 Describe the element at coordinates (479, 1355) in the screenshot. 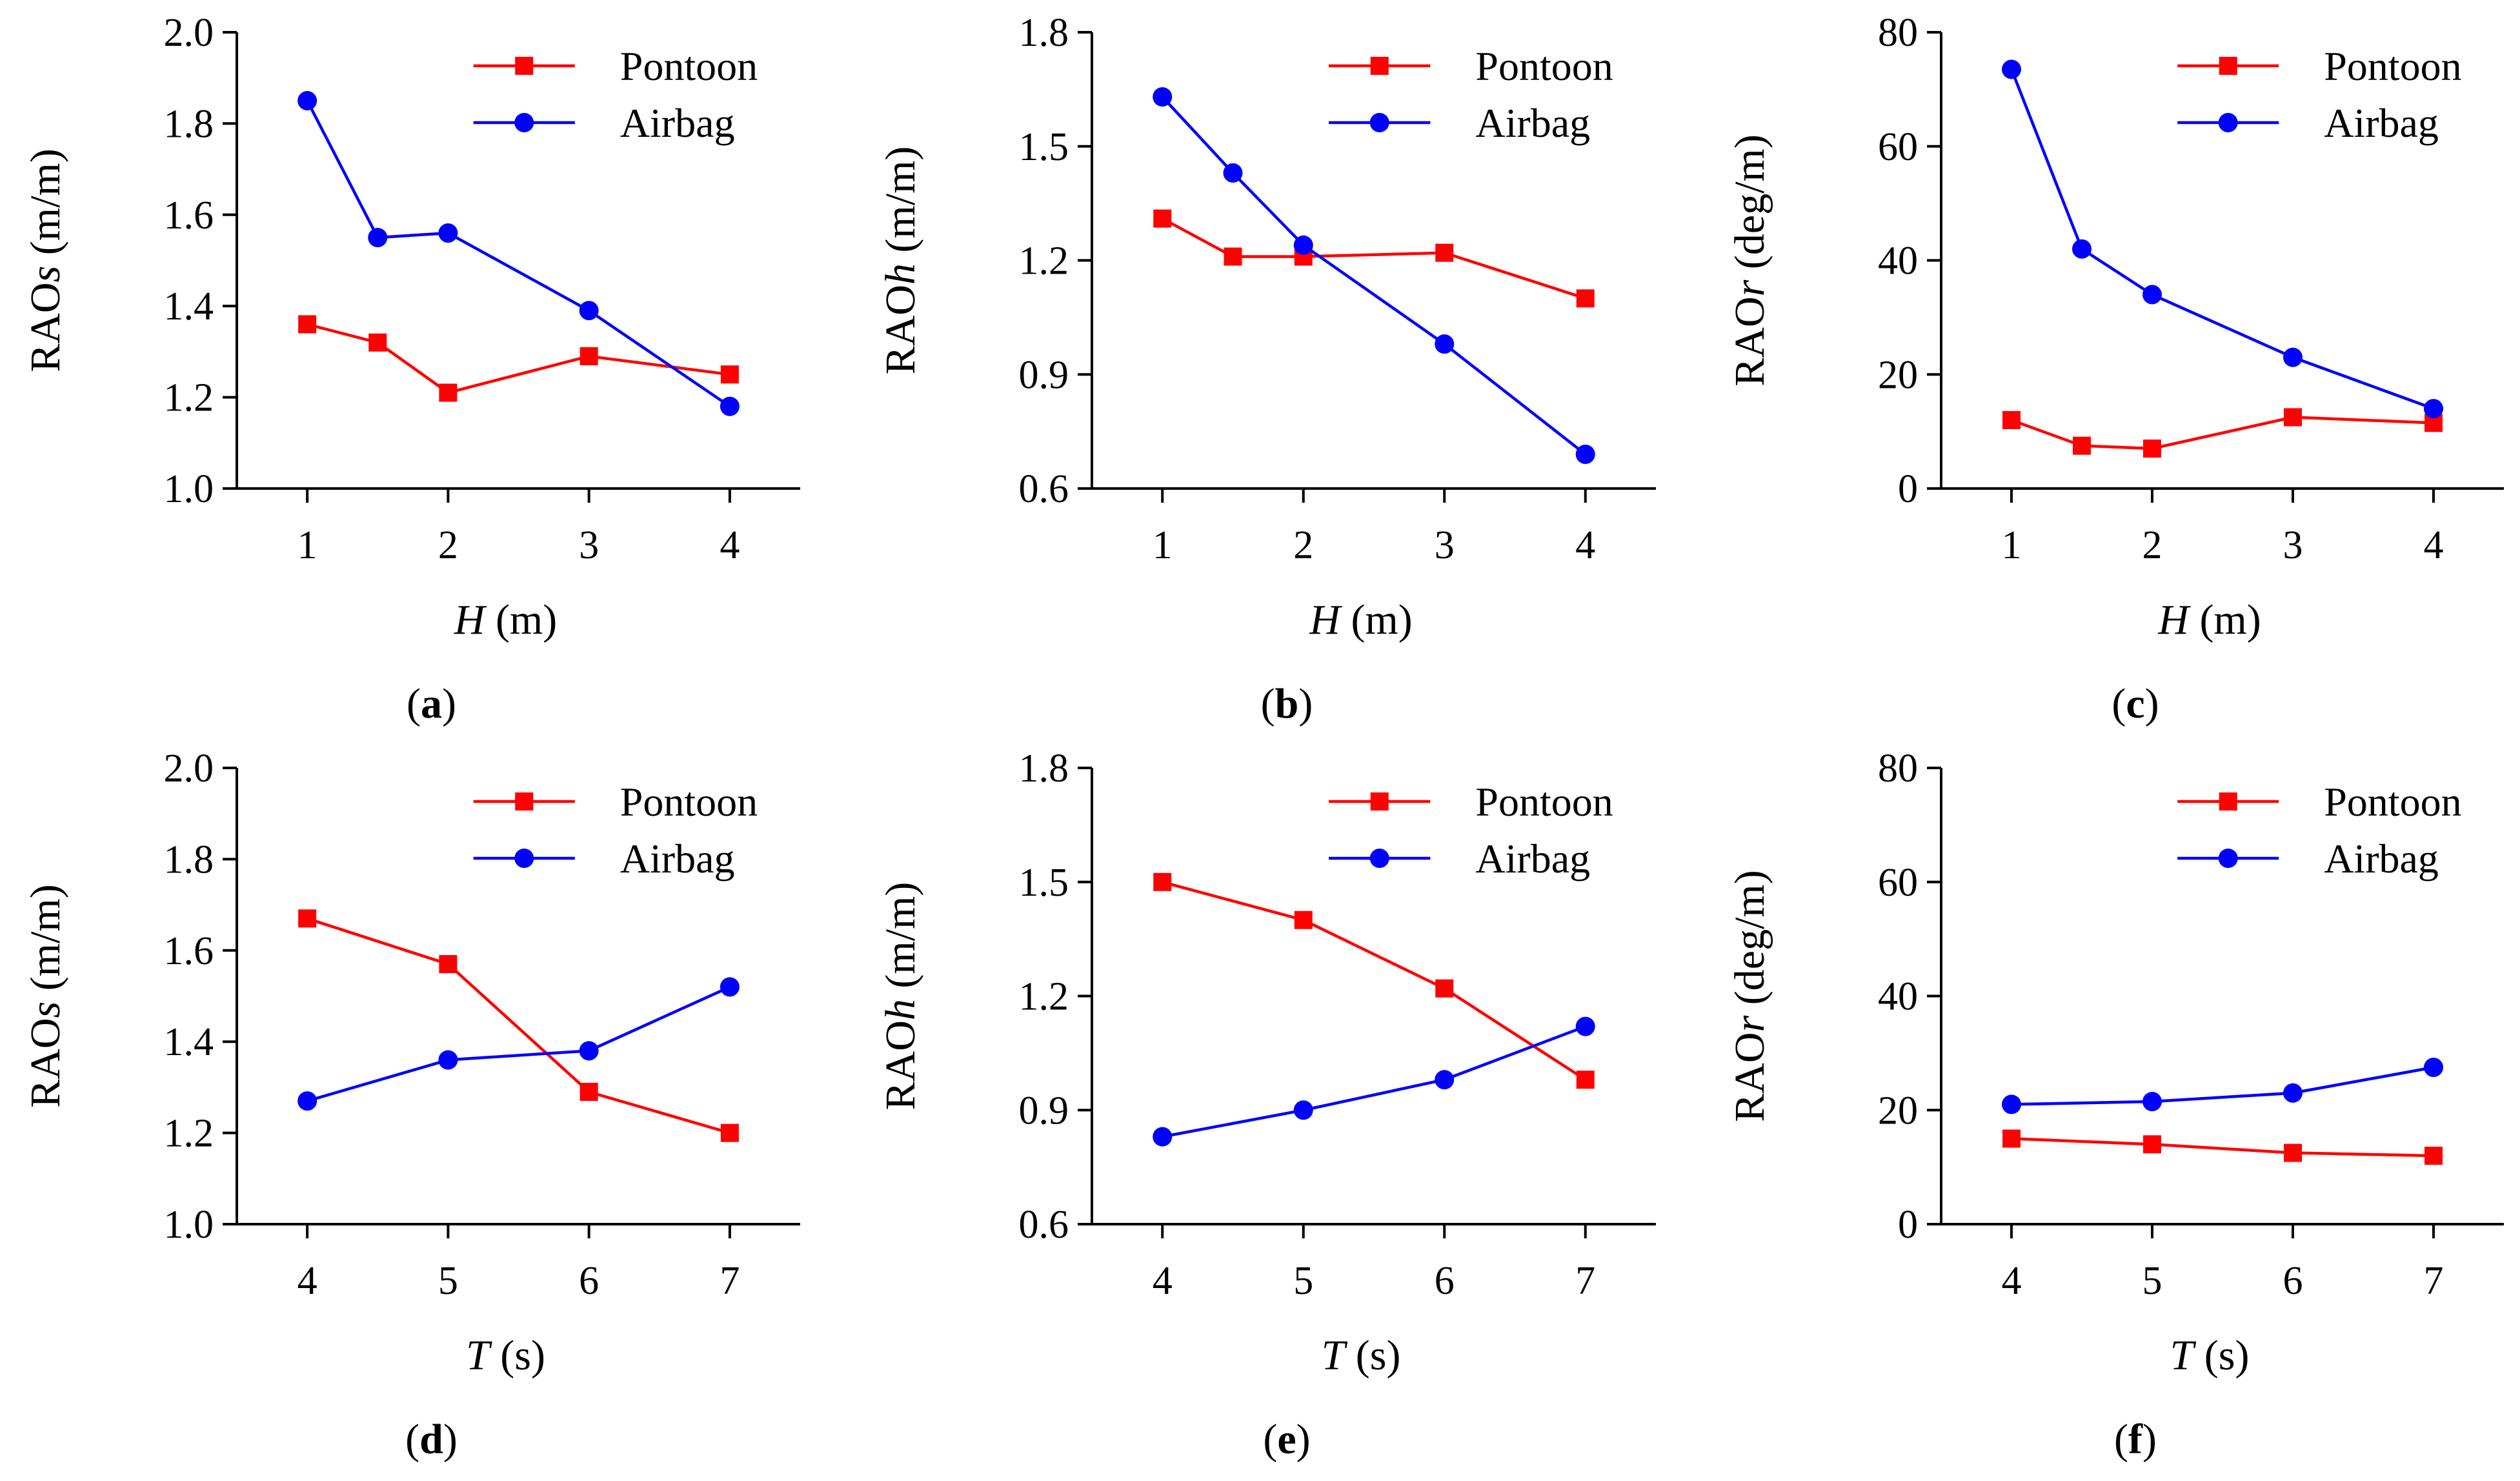

I see `x-axis-label-variable: T` at that location.